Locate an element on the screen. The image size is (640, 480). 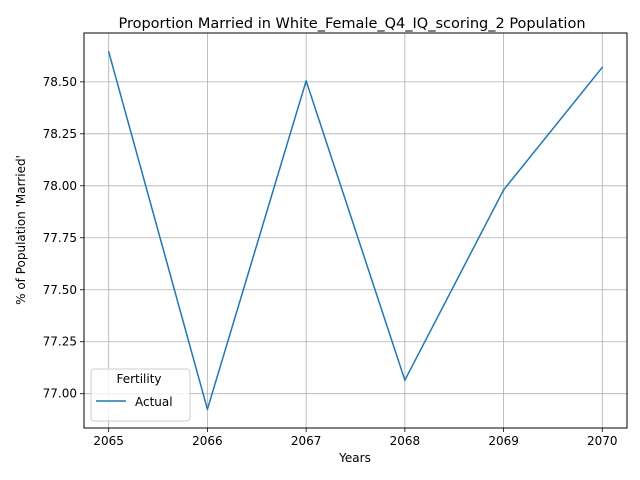
y-tick-label: 77.75 is located at coordinates (60, 238).